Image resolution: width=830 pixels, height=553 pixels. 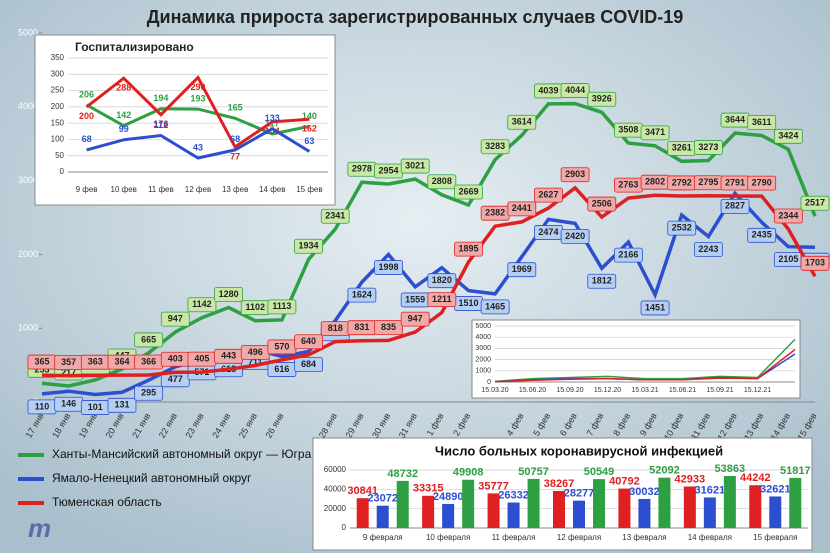 I want to click on data-label: 616, so click(x=281, y=369).